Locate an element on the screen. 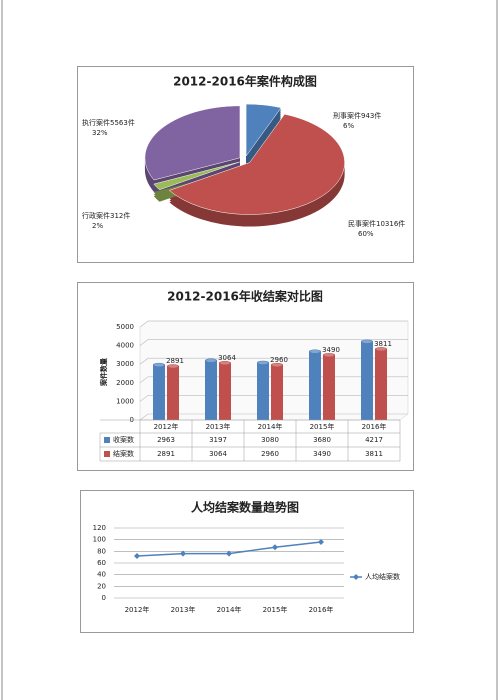  chart-title: 2012-2016年收结案对比图 is located at coordinates (245, 296).